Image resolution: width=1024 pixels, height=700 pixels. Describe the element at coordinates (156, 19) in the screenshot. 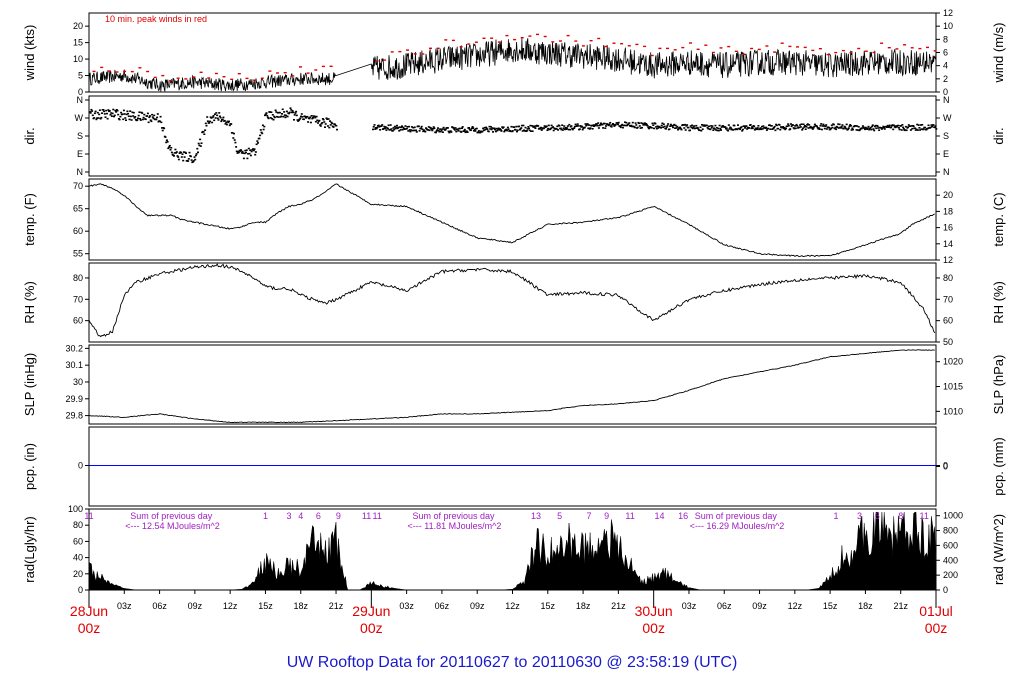

I see `wind-annotation: 10 min. peak winds in red` at that location.